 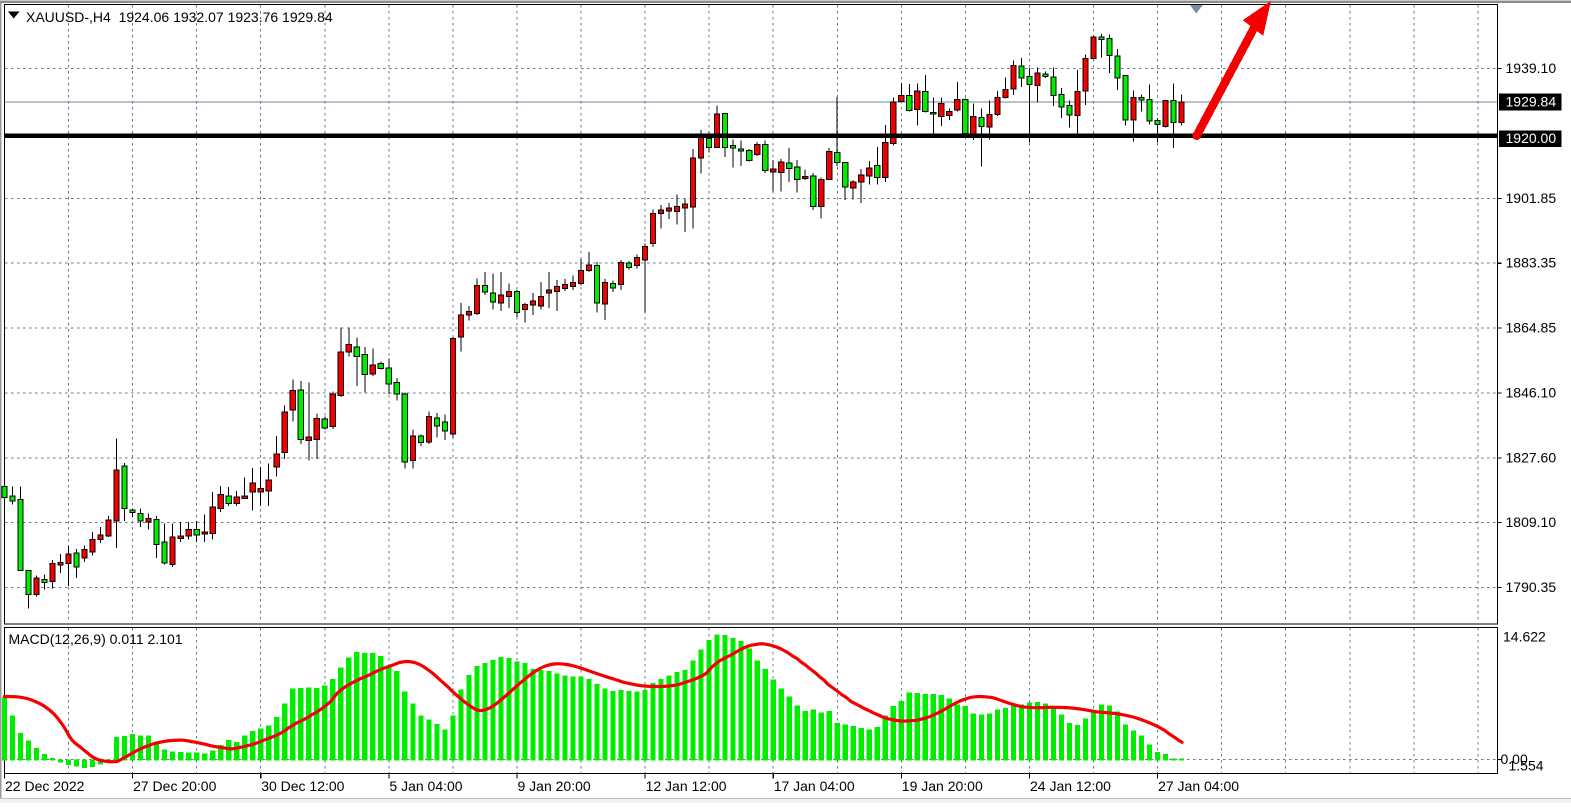 I want to click on svg-text: 14.622, so click(x=1524, y=637).